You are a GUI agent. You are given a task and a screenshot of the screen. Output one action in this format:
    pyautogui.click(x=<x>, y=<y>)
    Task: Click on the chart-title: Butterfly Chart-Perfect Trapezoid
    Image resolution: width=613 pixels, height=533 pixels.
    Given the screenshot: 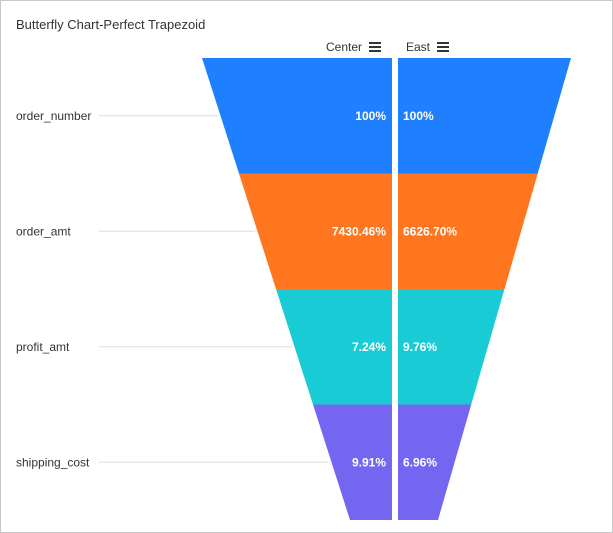 What is the action you would take?
    pyautogui.click(x=111, y=24)
    